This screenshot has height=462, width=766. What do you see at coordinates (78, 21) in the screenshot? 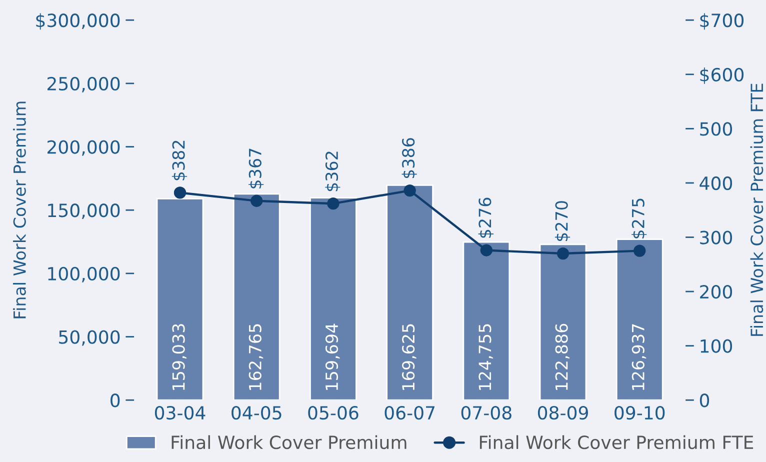
I see `y-tick-label: $300,000` at bounding box center [78, 21].